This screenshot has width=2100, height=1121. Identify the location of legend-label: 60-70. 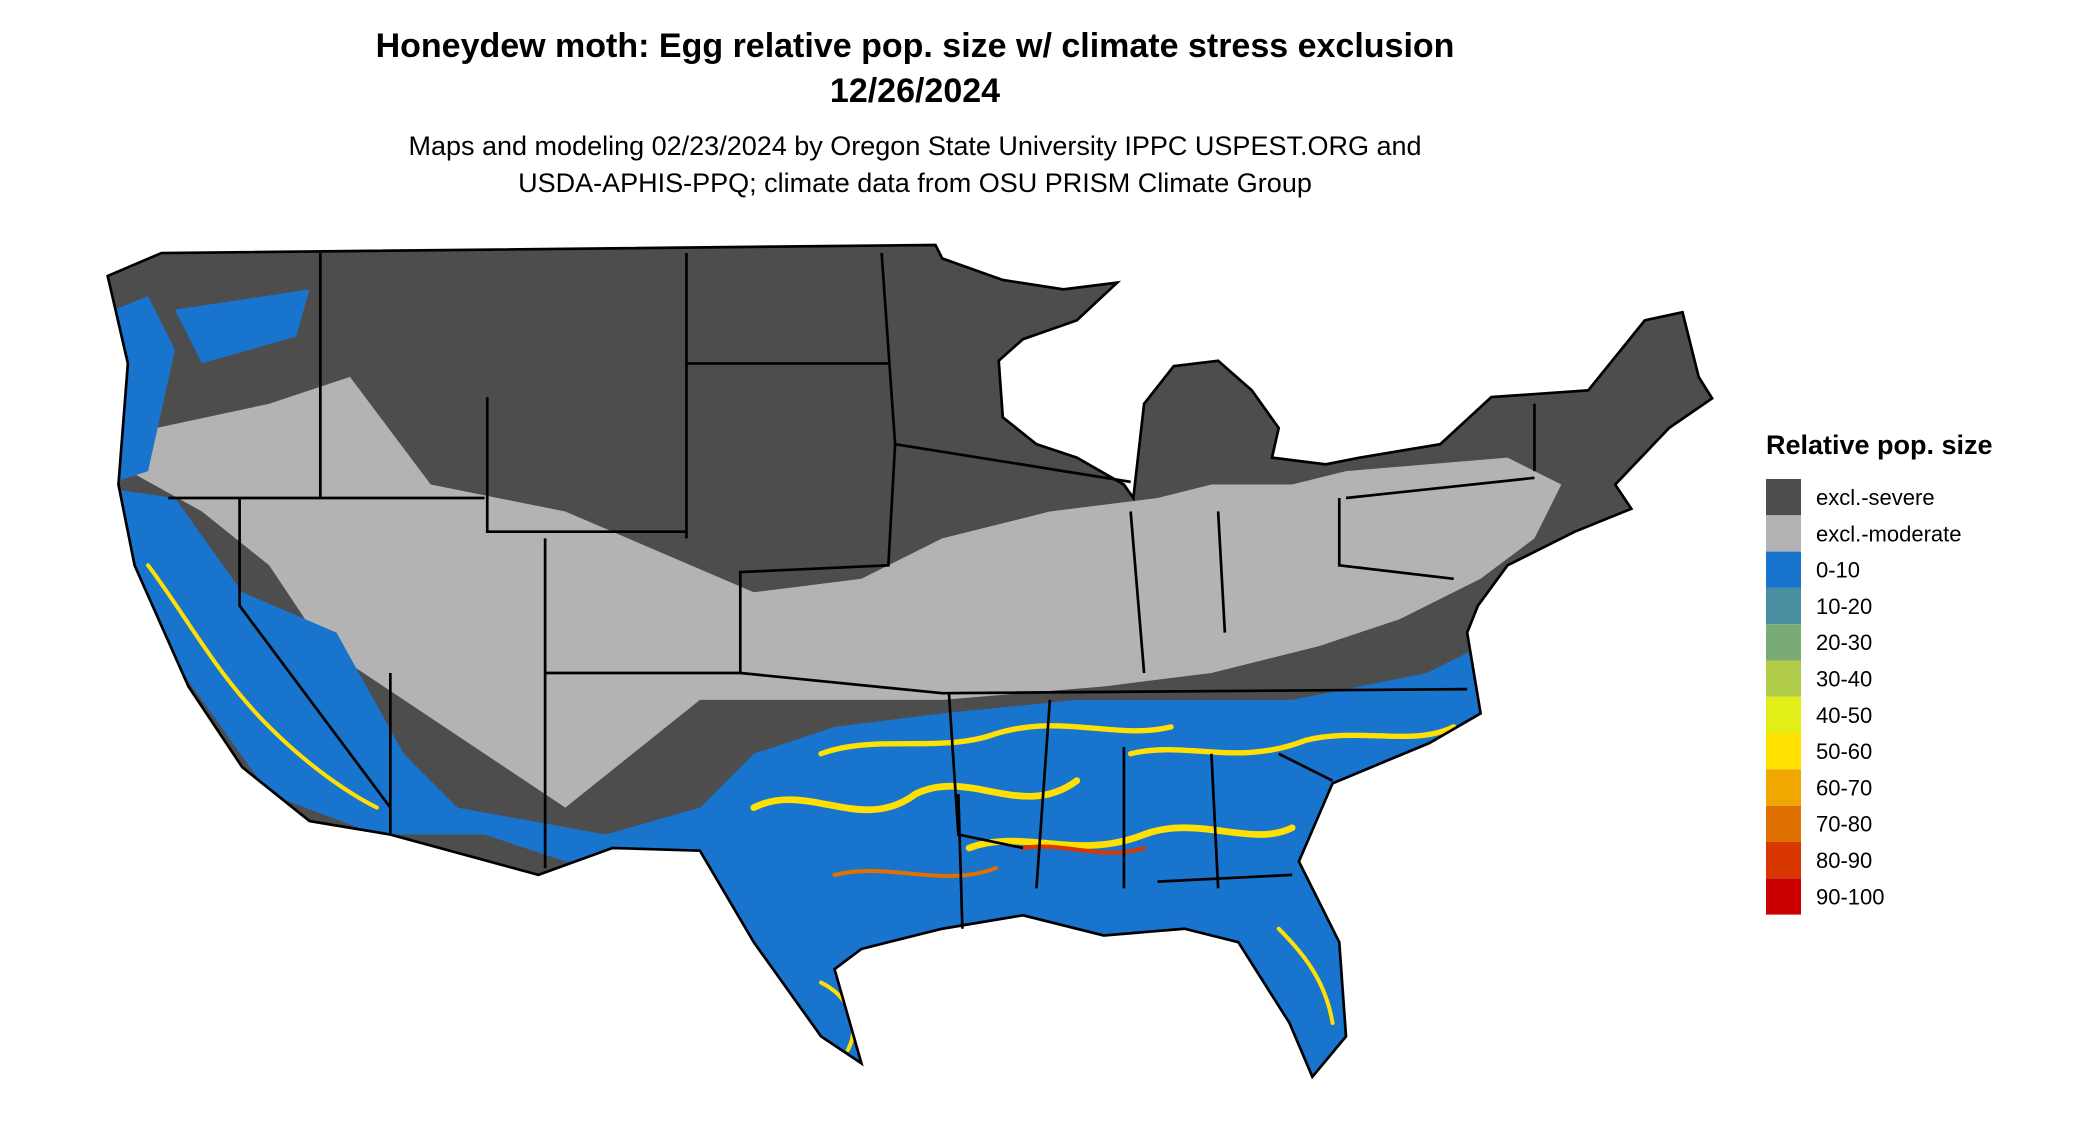
(1844, 787).